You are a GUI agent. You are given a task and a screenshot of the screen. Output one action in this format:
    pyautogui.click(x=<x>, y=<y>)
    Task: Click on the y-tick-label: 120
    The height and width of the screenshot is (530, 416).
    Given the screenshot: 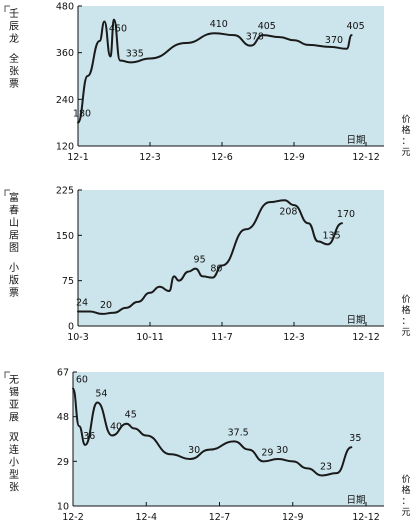 What is the action you would take?
    pyautogui.click(x=65, y=147)
    